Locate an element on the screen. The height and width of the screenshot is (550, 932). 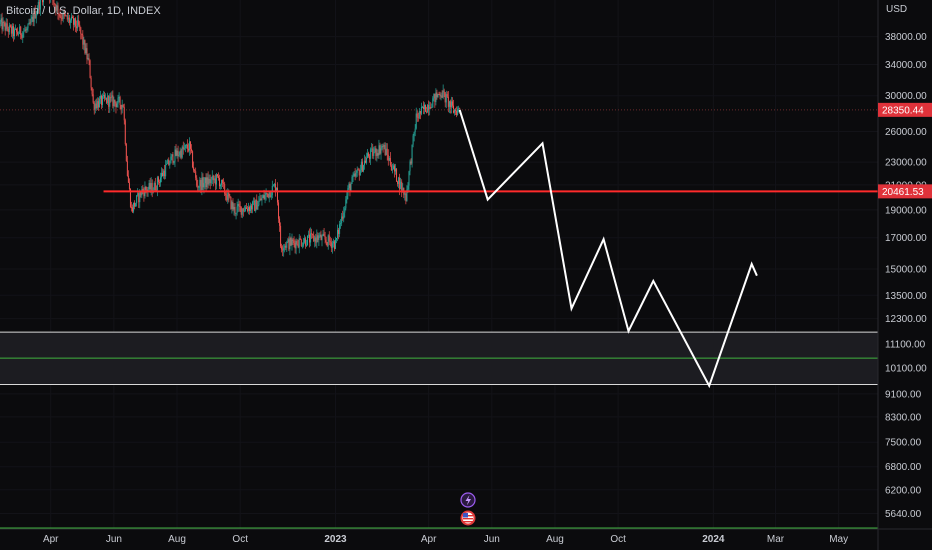
symbol-title: Bitcoin / U.S. Dollar, 1D, INDEX is located at coordinates (83, 11).